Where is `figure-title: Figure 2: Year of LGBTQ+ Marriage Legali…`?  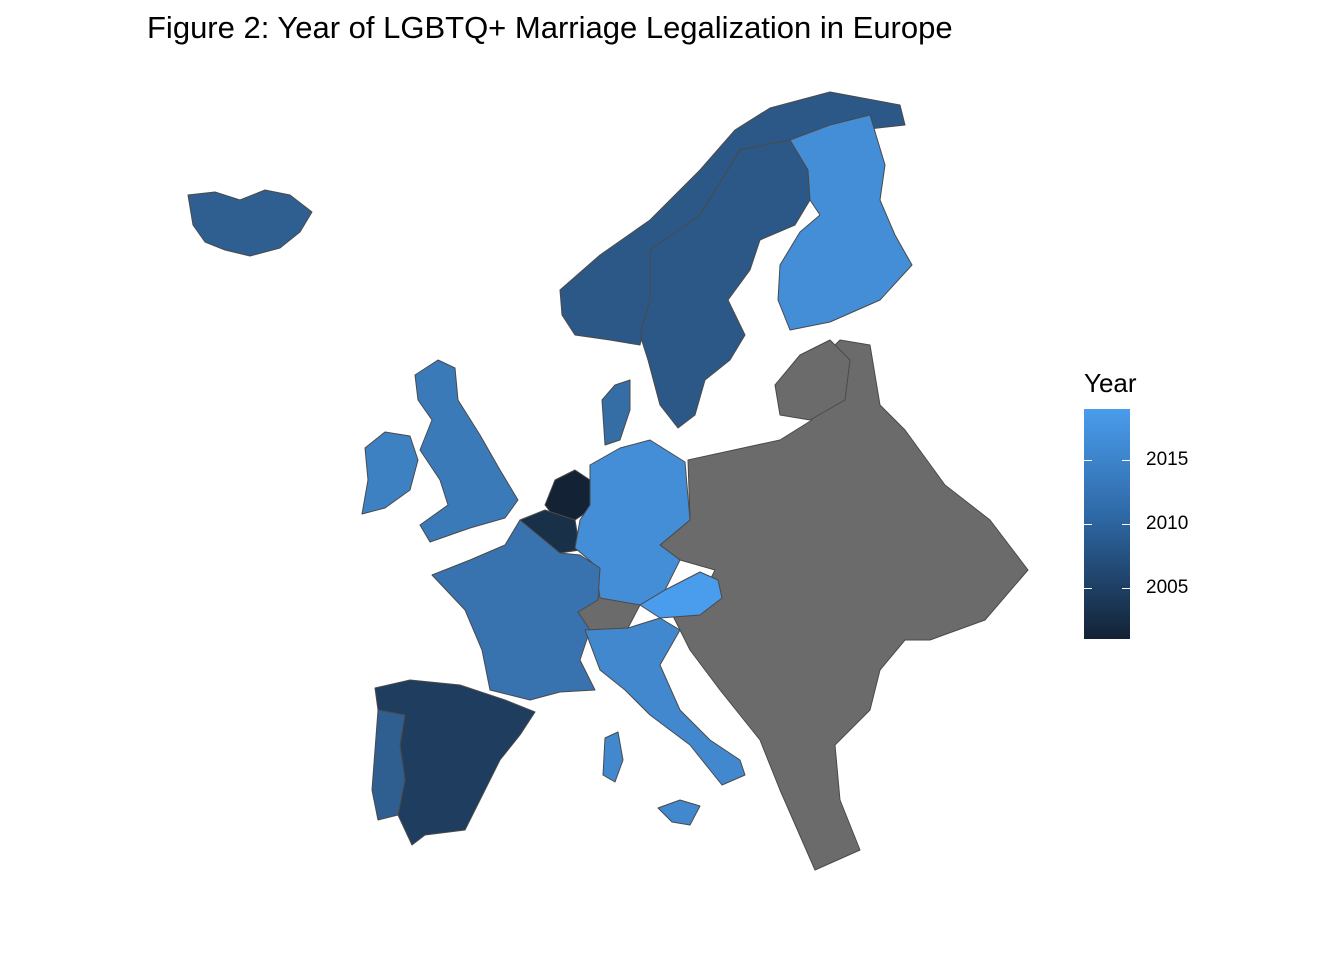 figure-title: Figure 2: Year of LGBTQ+ Marriage Legali… is located at coordinates (550, 27).